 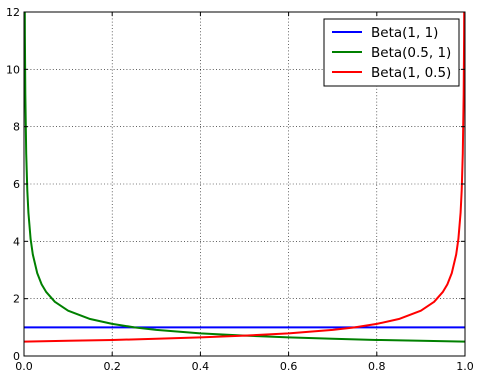 What do you see at coordinates (289, 366) in the screenshot?
I see `x-tick-label: 0.6` at bounding box center [289, 366].